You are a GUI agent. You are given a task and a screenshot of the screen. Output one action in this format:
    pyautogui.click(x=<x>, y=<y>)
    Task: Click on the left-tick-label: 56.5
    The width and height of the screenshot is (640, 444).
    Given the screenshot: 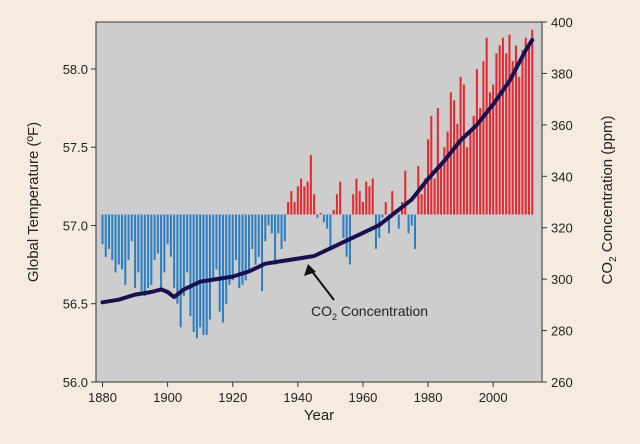 What is the action you would take?
    pyautogui.click(x=75, y=304)
    